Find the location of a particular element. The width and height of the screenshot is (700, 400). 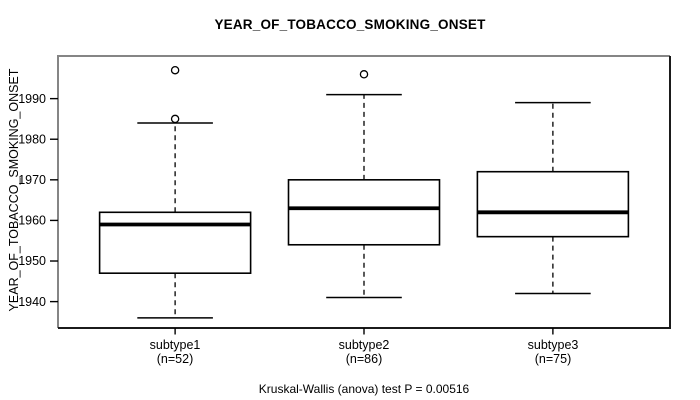

x-label-subtype1: subtype1 (n=52) is located at coordinates (175, 352).